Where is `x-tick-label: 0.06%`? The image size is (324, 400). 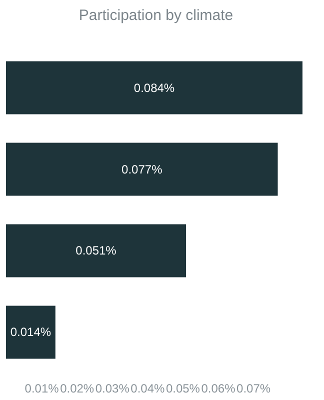
x-tick-label: 0.06% is located at coordinates (218, 389).